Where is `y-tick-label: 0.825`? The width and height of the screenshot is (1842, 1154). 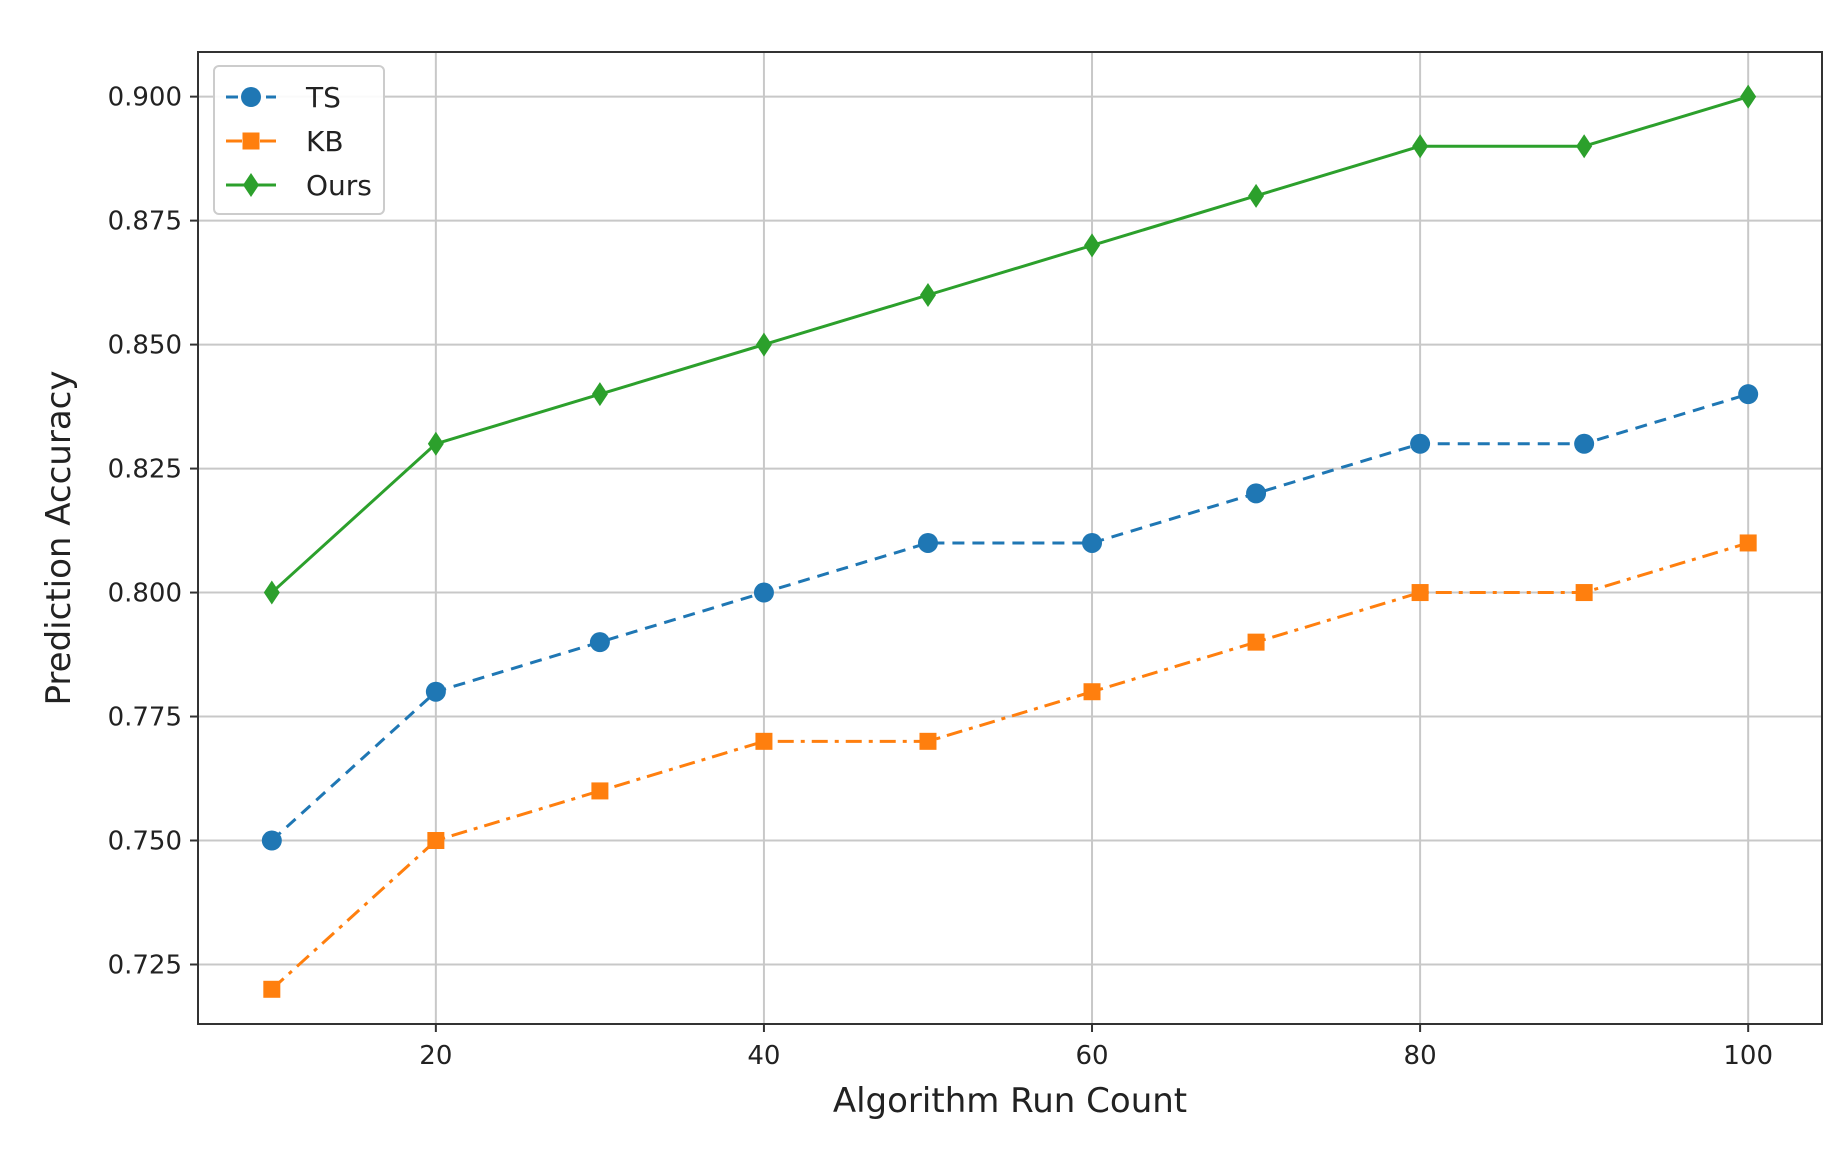 y-tick-label: 0.825 is located at coordinates (145, 470).